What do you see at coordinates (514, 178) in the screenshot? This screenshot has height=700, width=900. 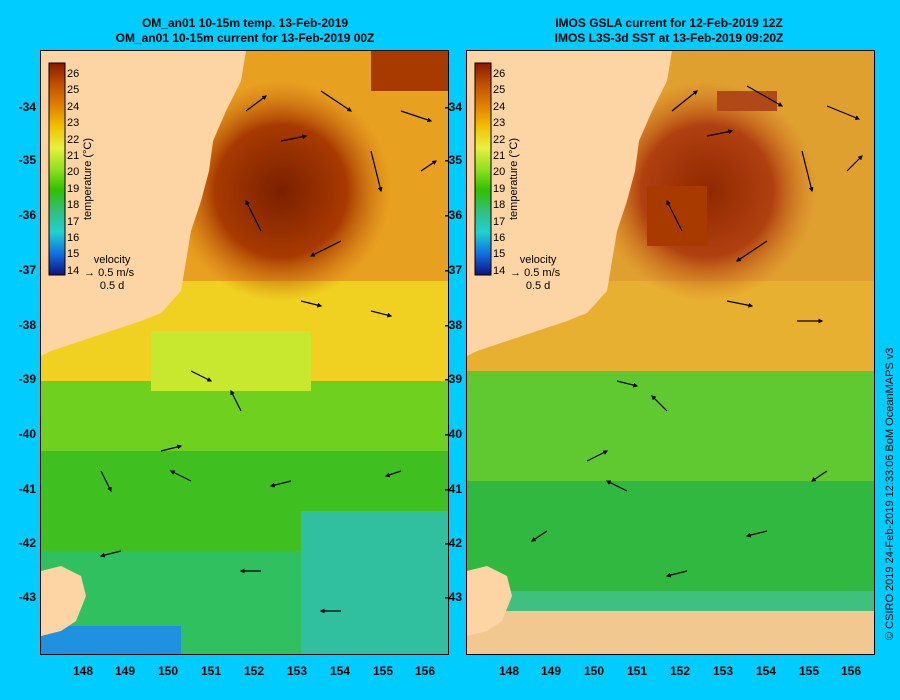 I see `right-colorbar-label: temperature (°C)` at bounding box center [514, 178].